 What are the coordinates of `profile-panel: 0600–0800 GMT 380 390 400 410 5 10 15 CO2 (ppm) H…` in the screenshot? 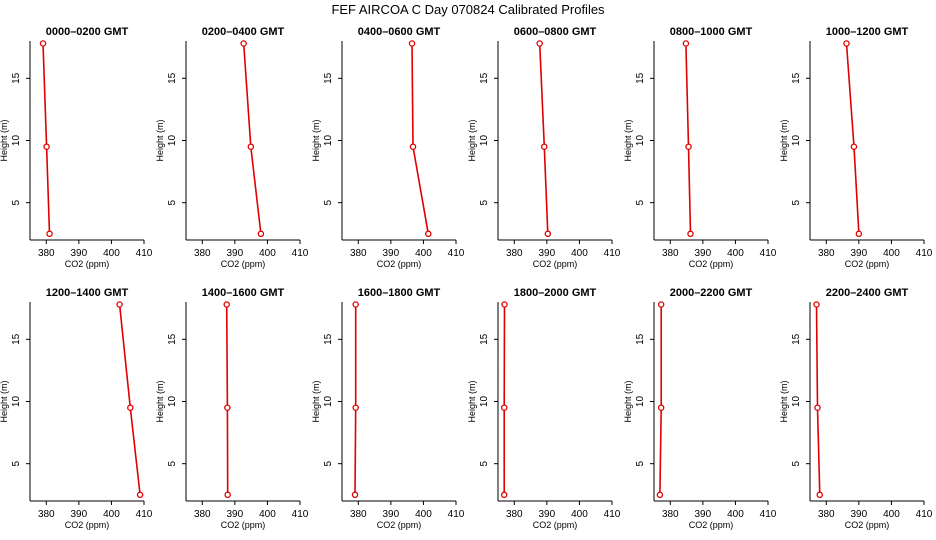 It's located at (544, 147).